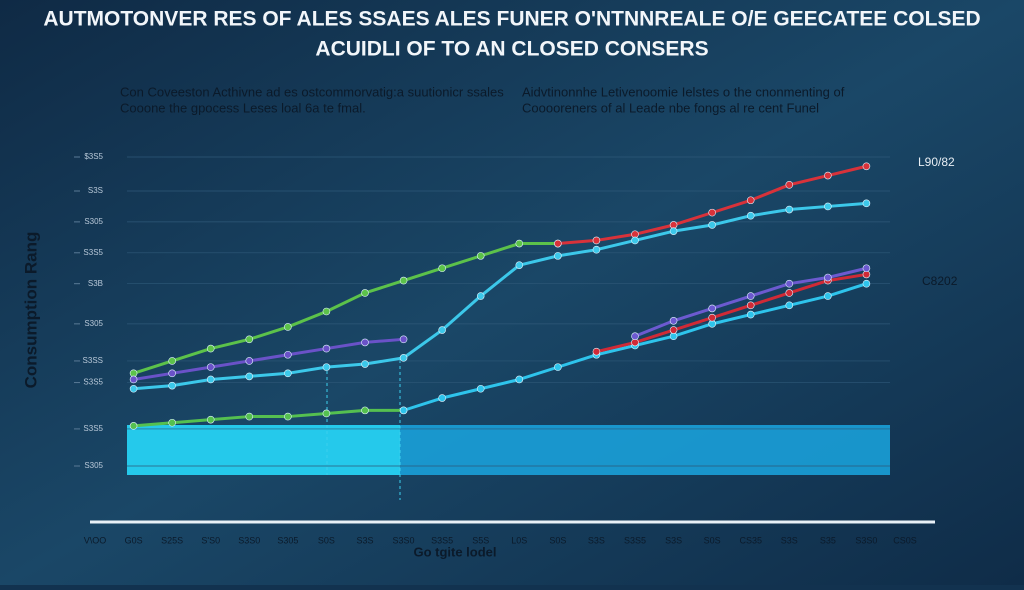  What do you see at coordinates (93, 360) in the screenshot?
I see `y-tick-label: S3SS` at bounding box center [93, 360].